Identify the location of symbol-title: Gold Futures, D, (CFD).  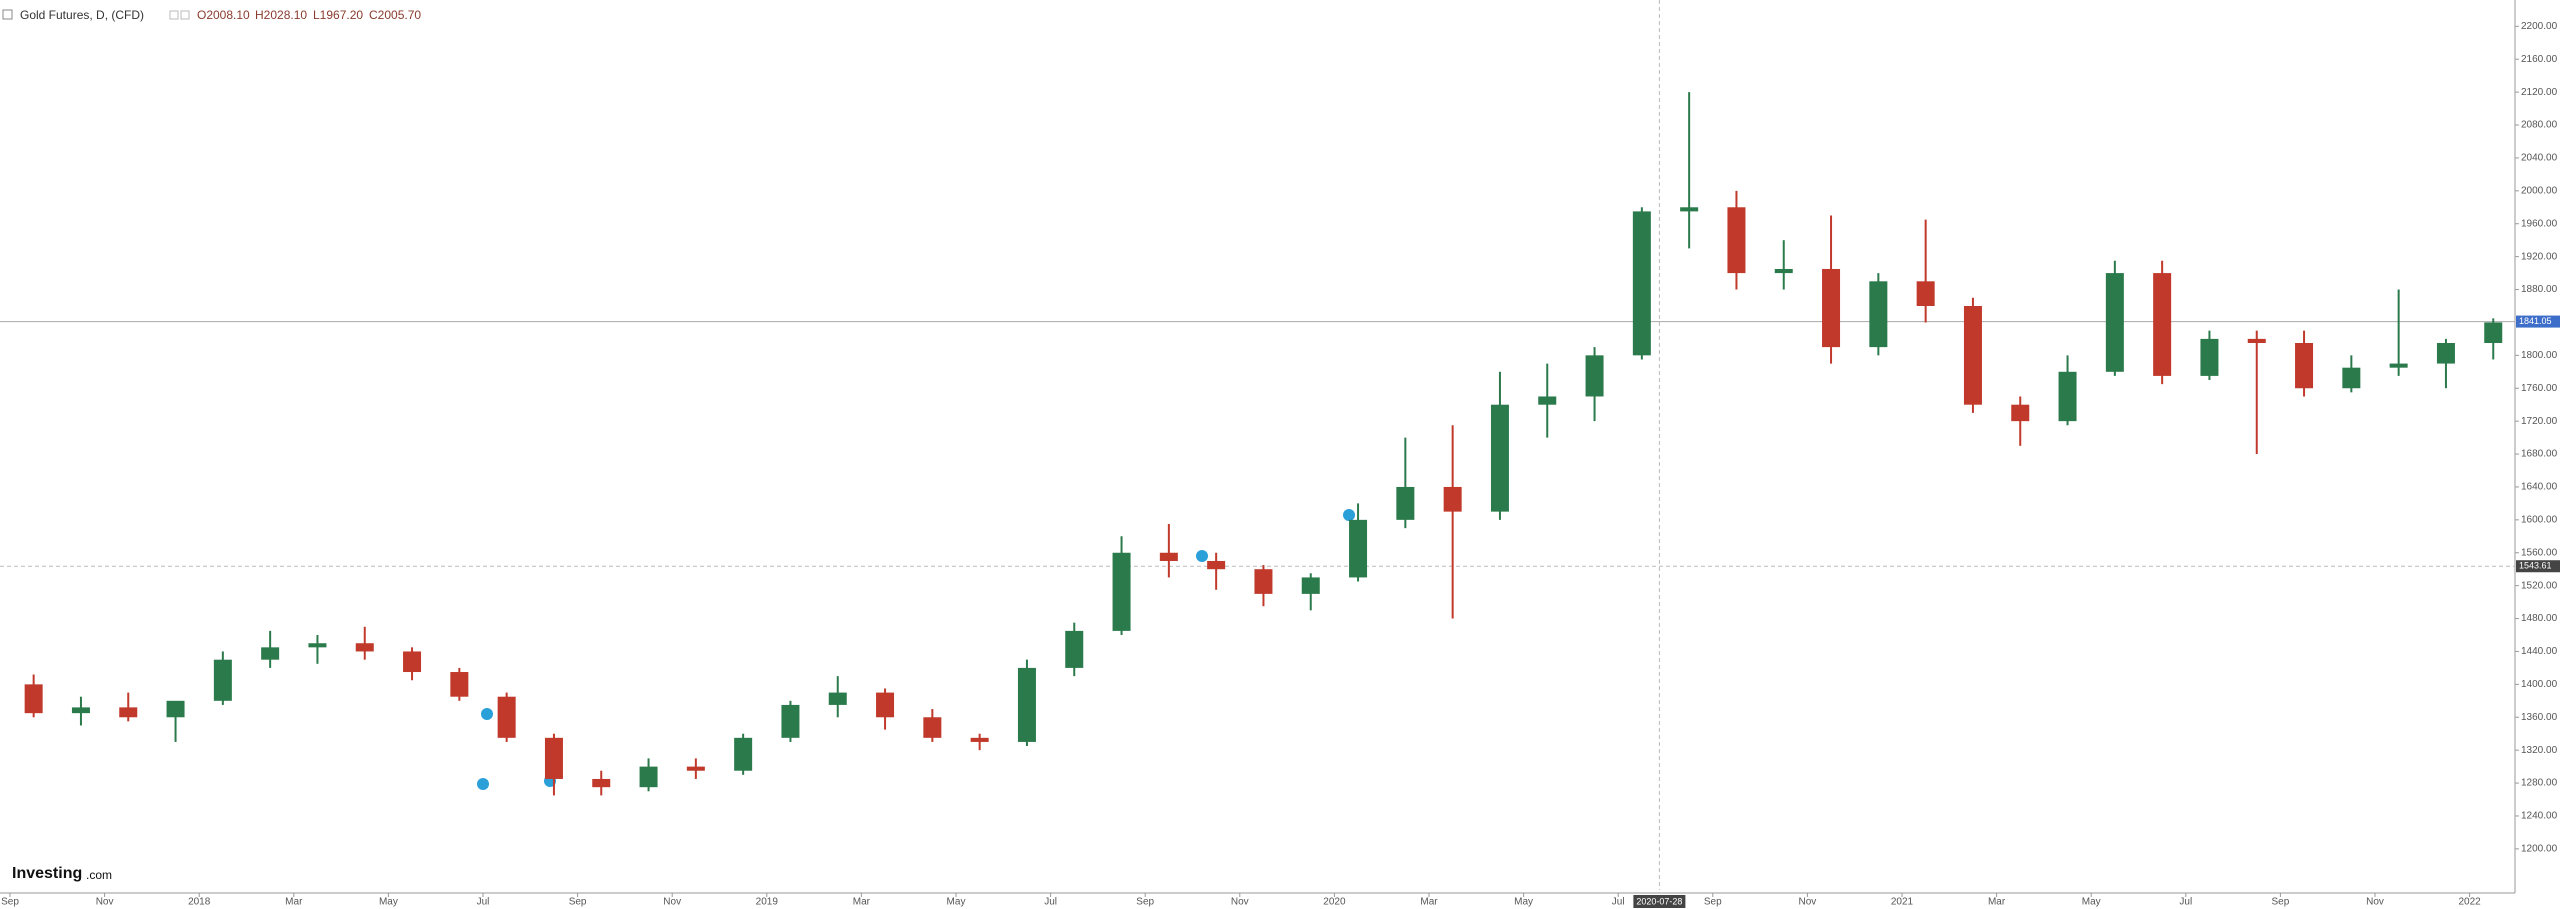
(82, 15).